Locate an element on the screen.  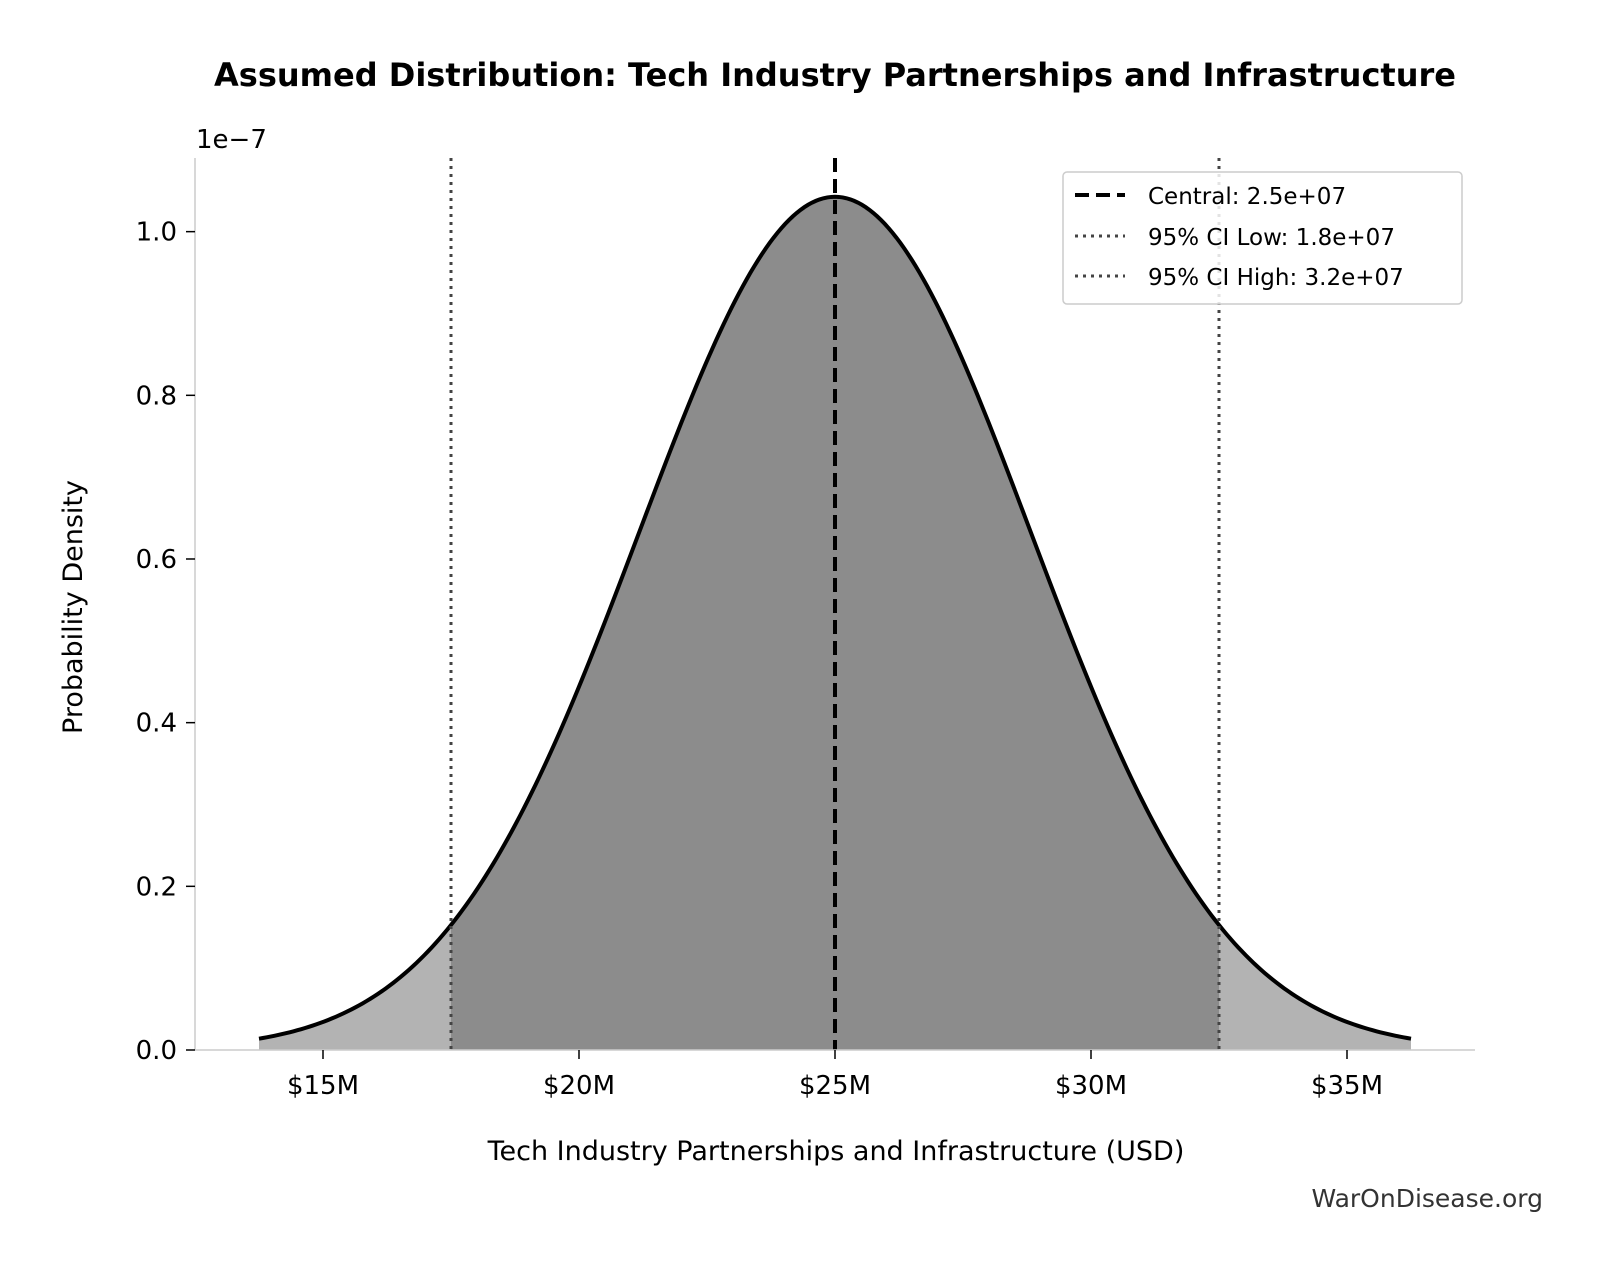
legend-label: 95% CI Low: 1.8e+07 is located at coordinates (1271, 238).